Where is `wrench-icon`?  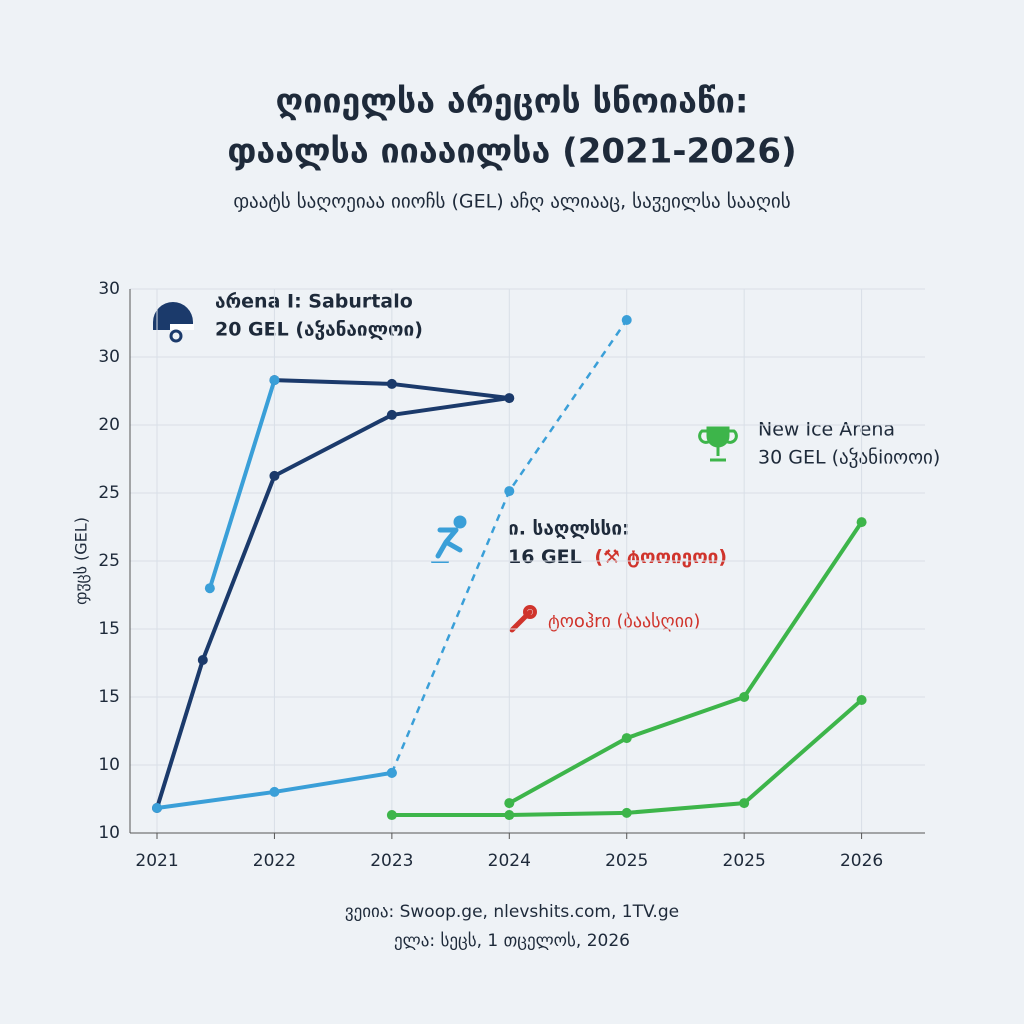 wrench-icon is located at coordinates (523, 619).